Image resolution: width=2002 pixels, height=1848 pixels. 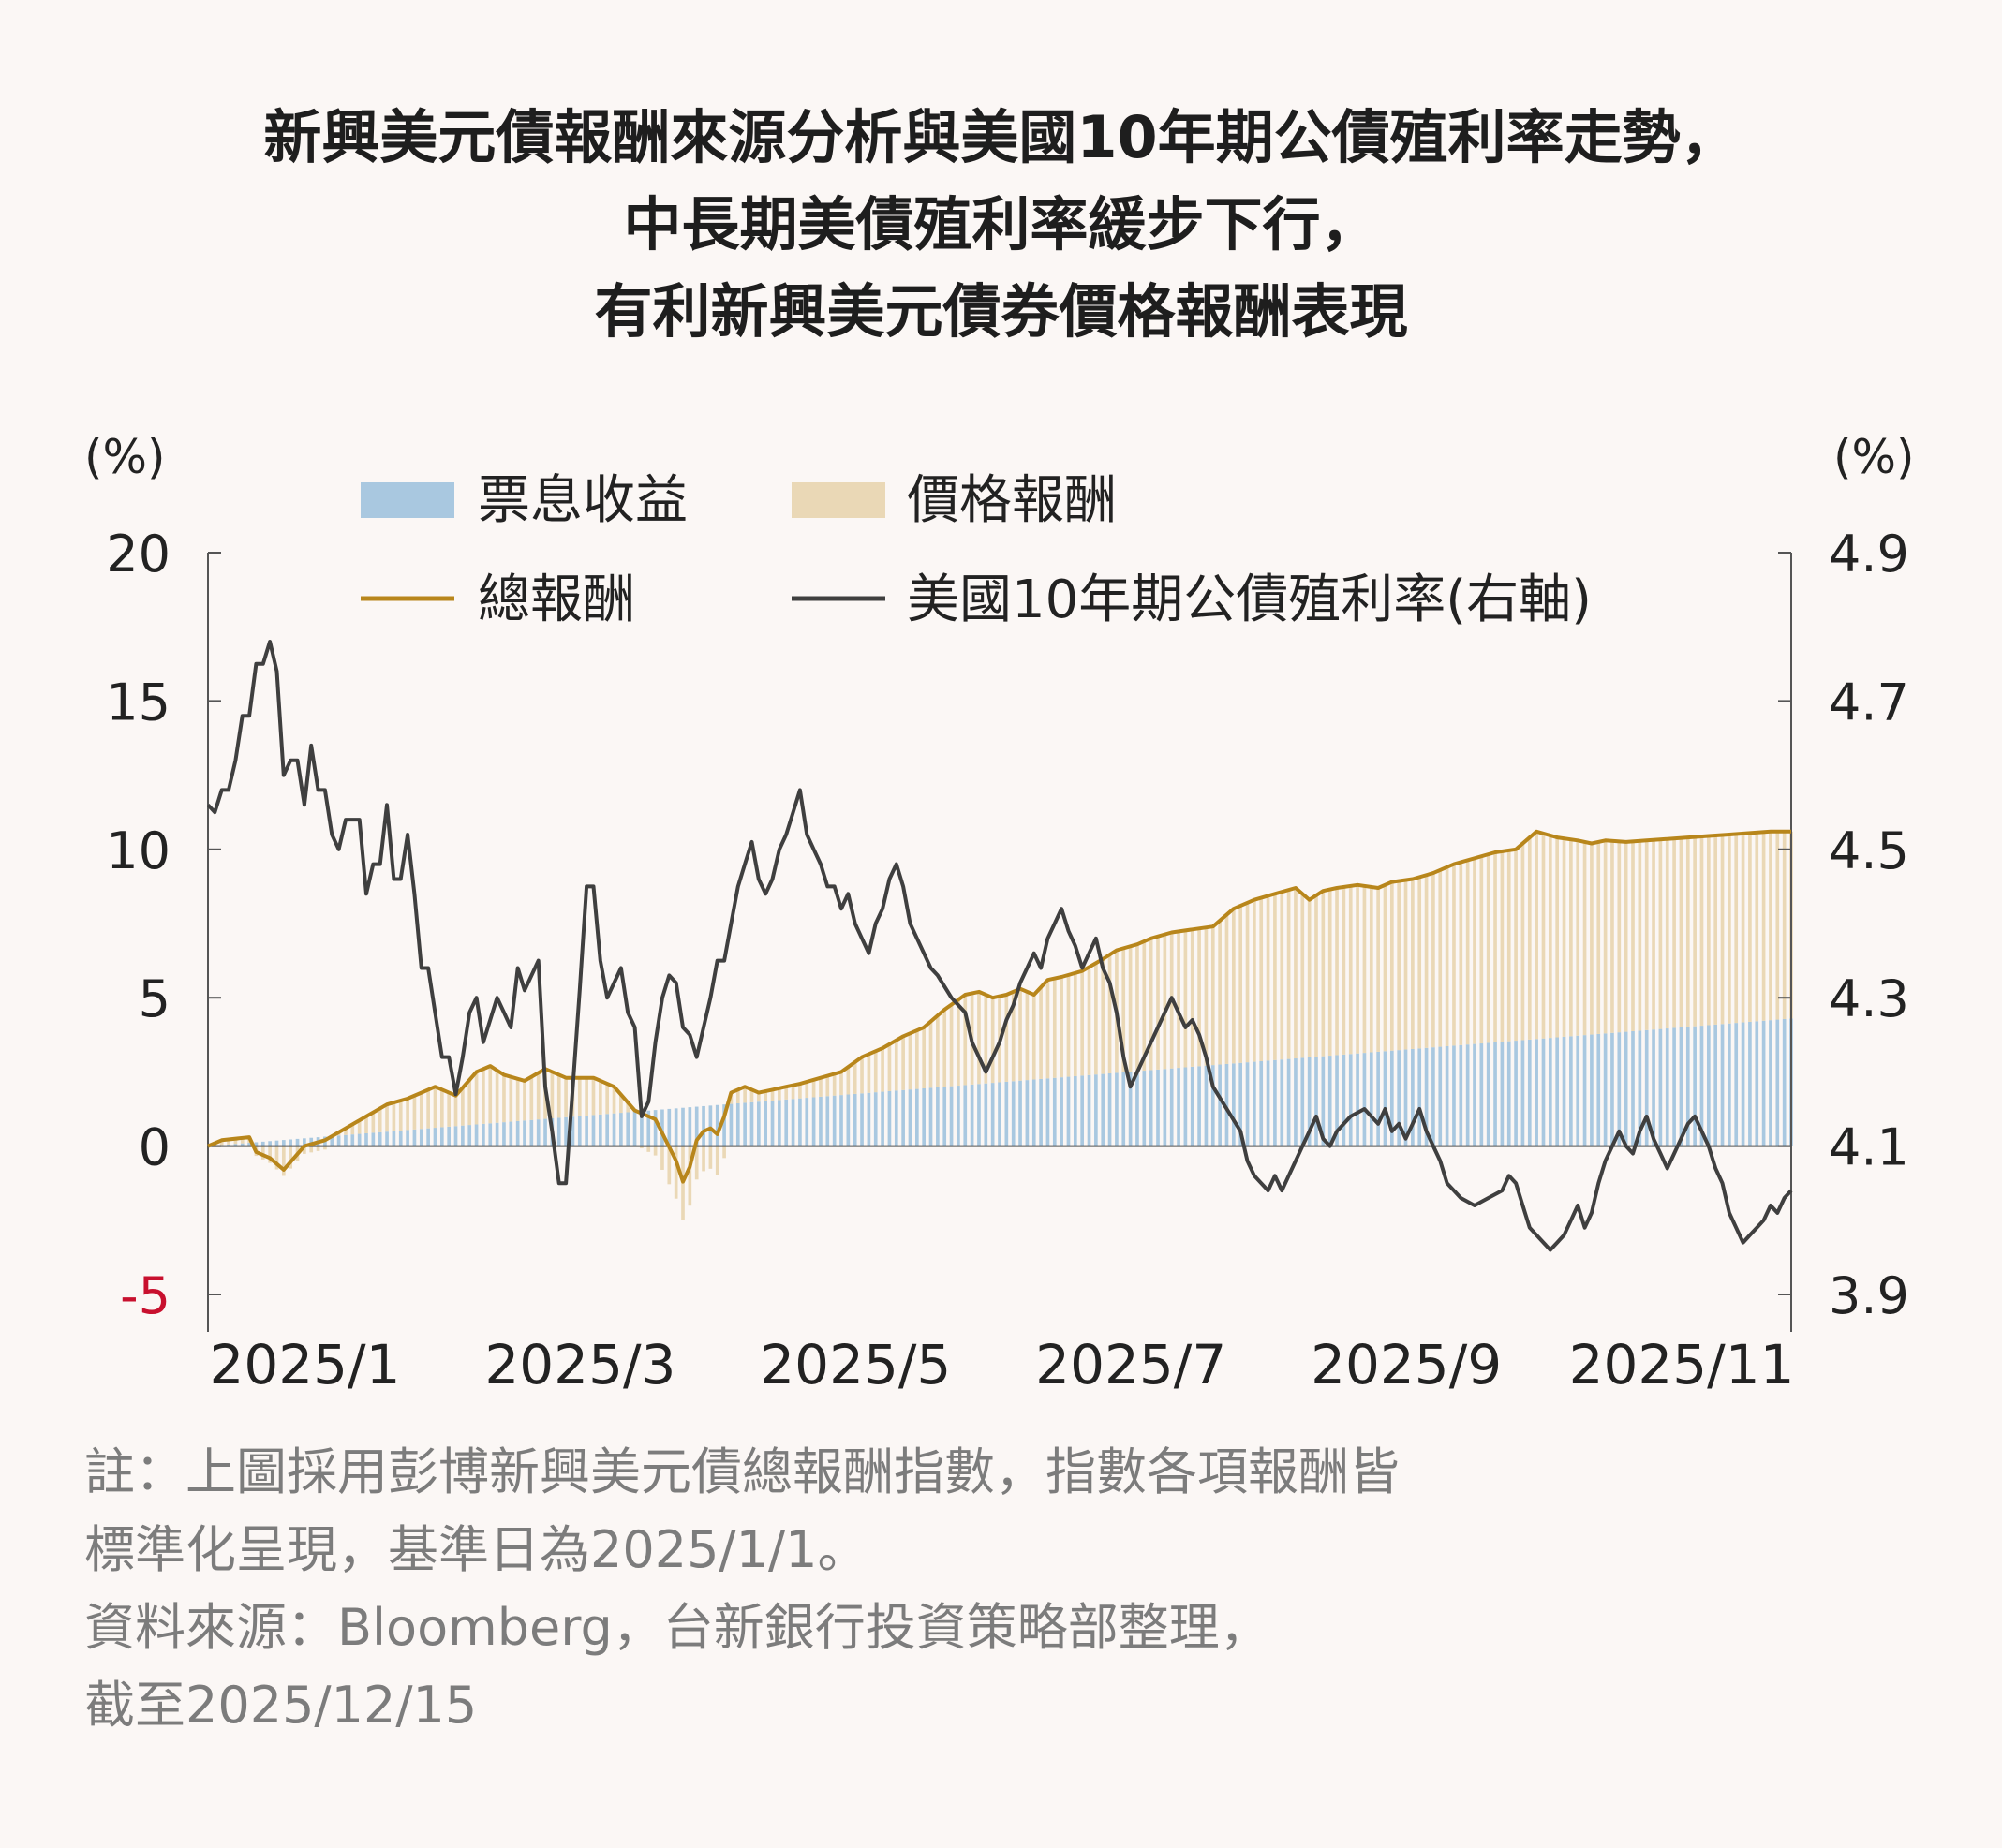 I want to click on x-tick-label: 2025/7, so click(x=1130, y=1365).